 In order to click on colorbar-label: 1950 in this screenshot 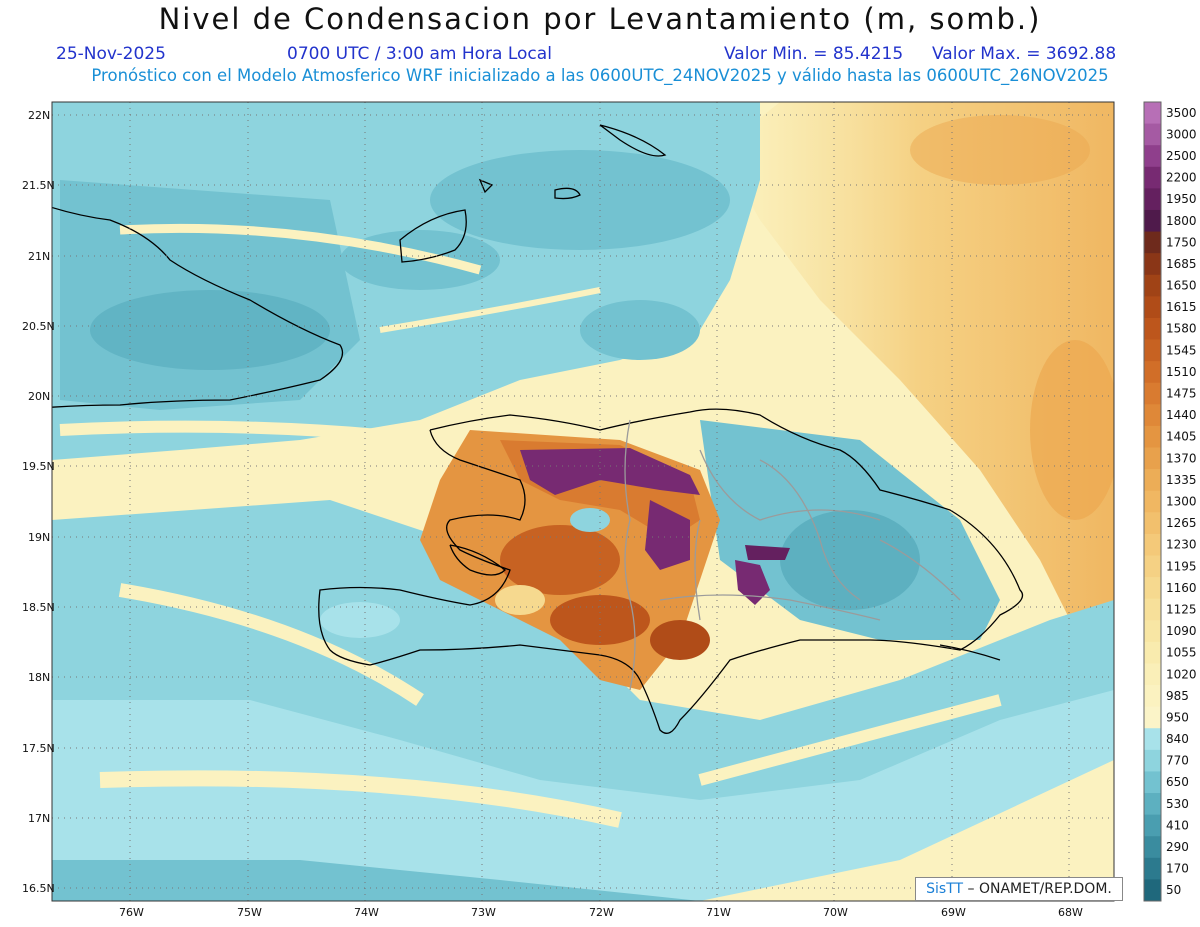, I will do `click(1181, 199)`.